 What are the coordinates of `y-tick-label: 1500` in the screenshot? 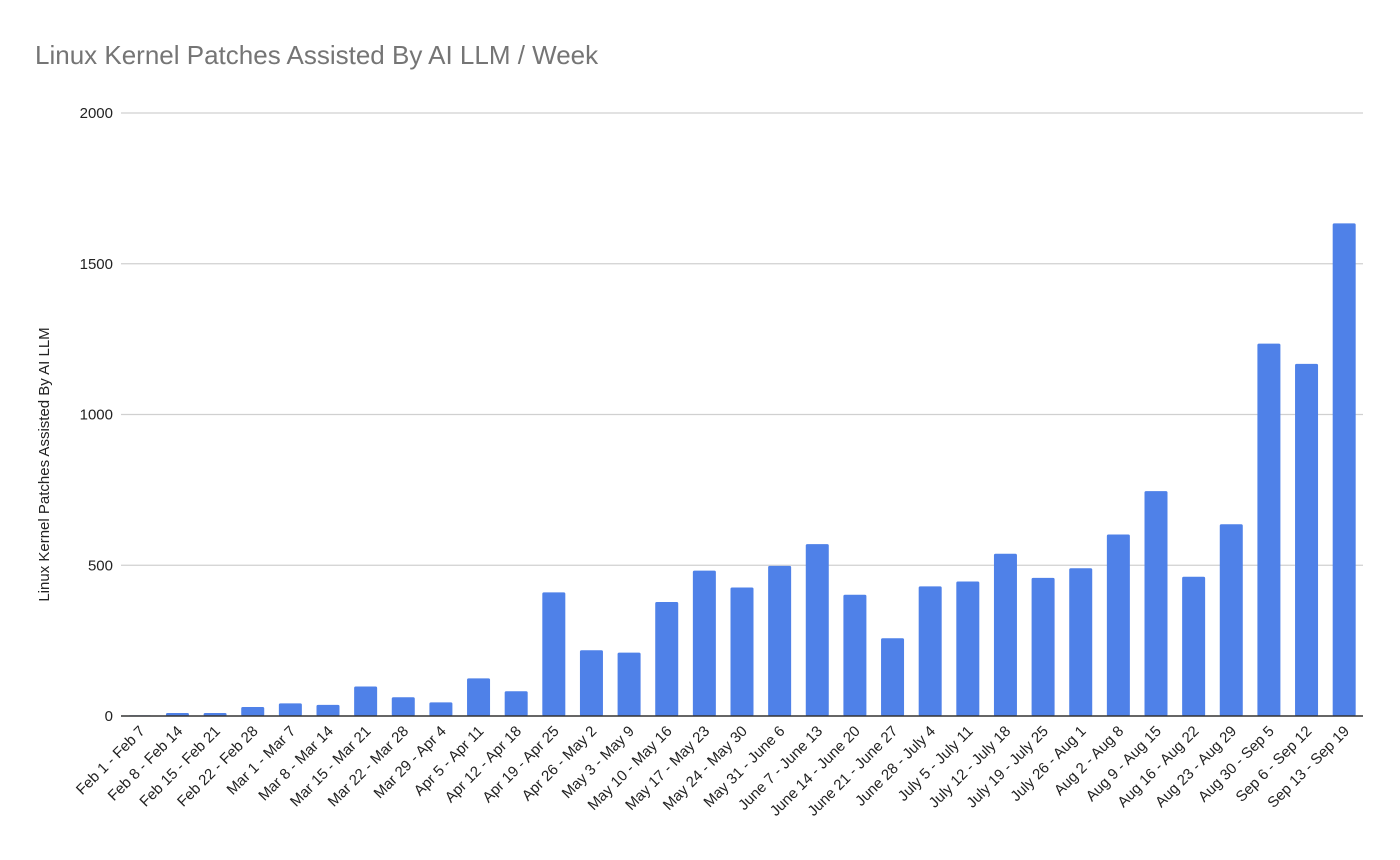 It's located at (96, 264).